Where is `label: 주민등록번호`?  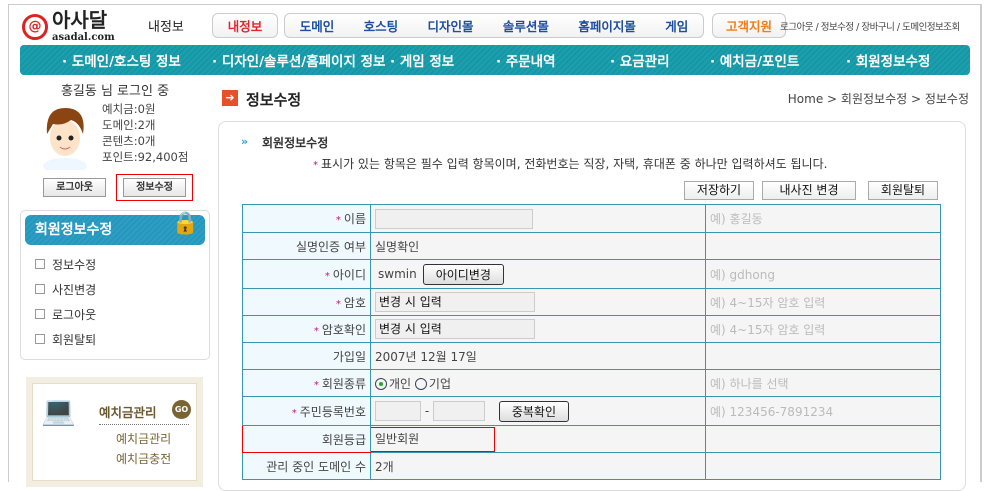 label: 주민등록번호 is located at coordinates (332, 411).